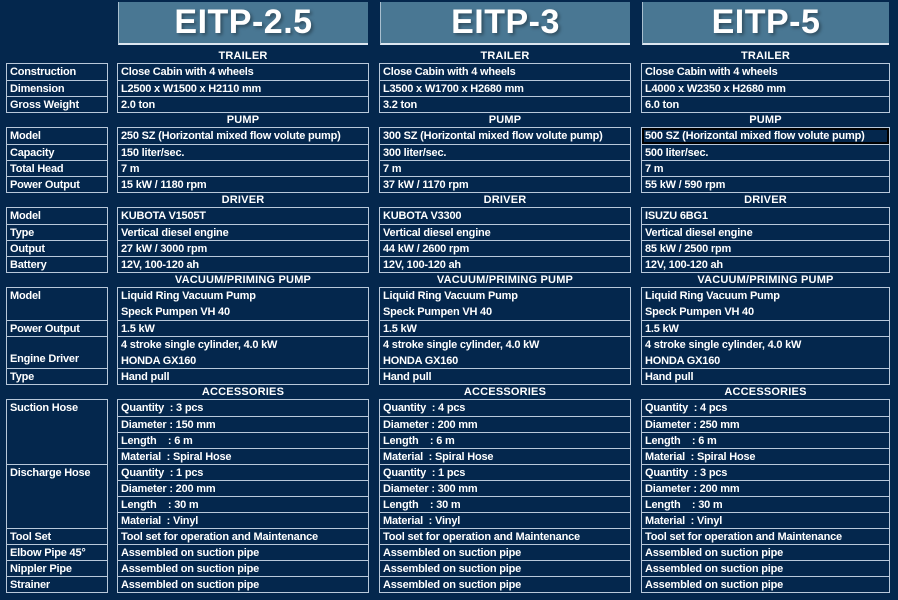 The width and height of the screenshot is (898, 600). I want to click on value-battery: 12V, 100-120 ah, so click(765, 264).